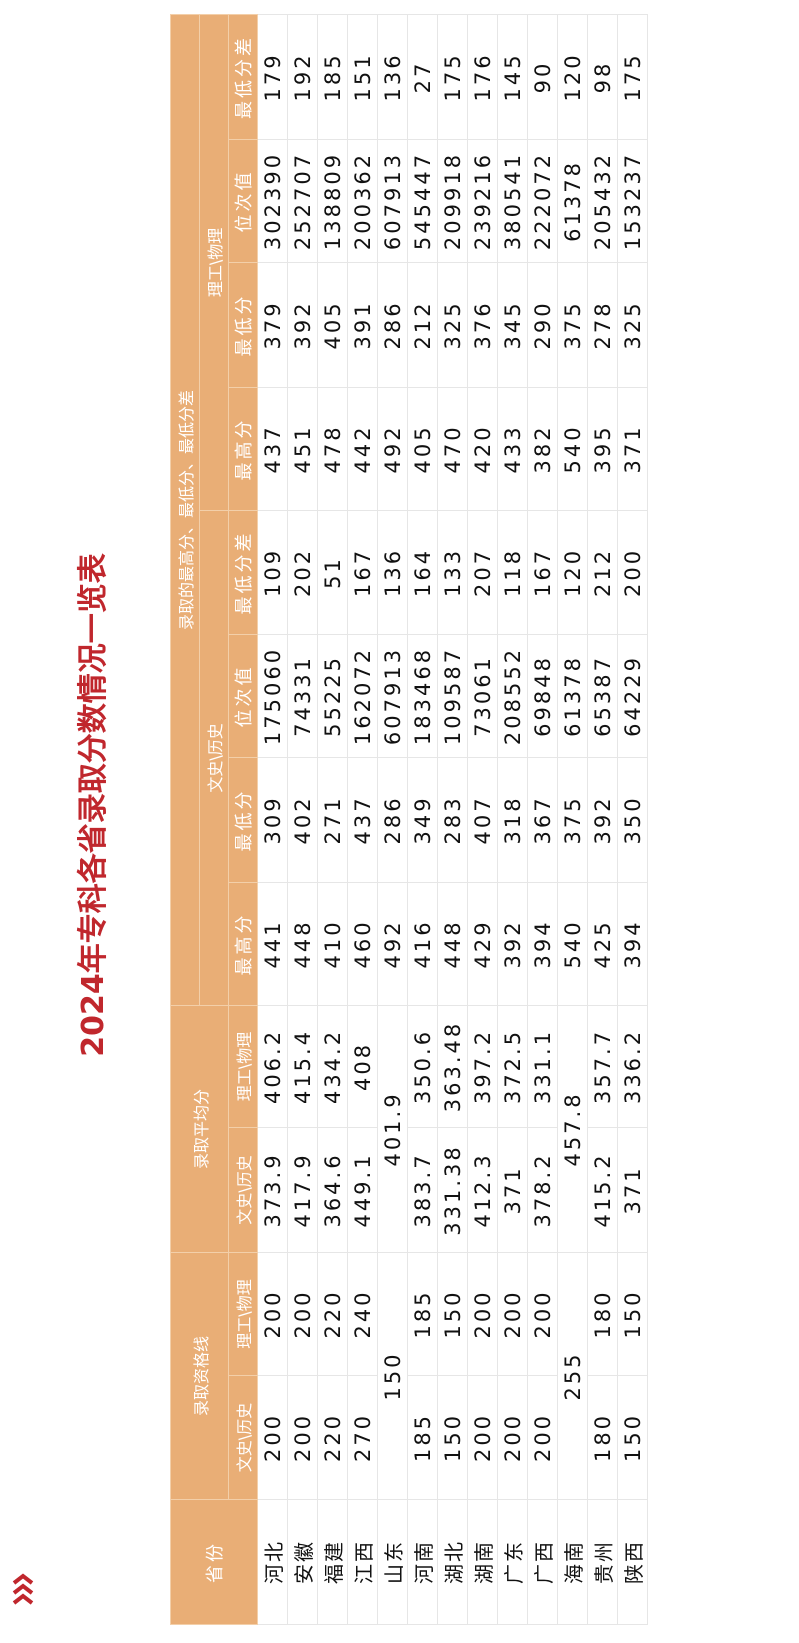 This screenshot has height=1643, width=799. Describe the element at coordinates (482, 449) in the screenshot. I see `li-max-cell: 420` at that location.